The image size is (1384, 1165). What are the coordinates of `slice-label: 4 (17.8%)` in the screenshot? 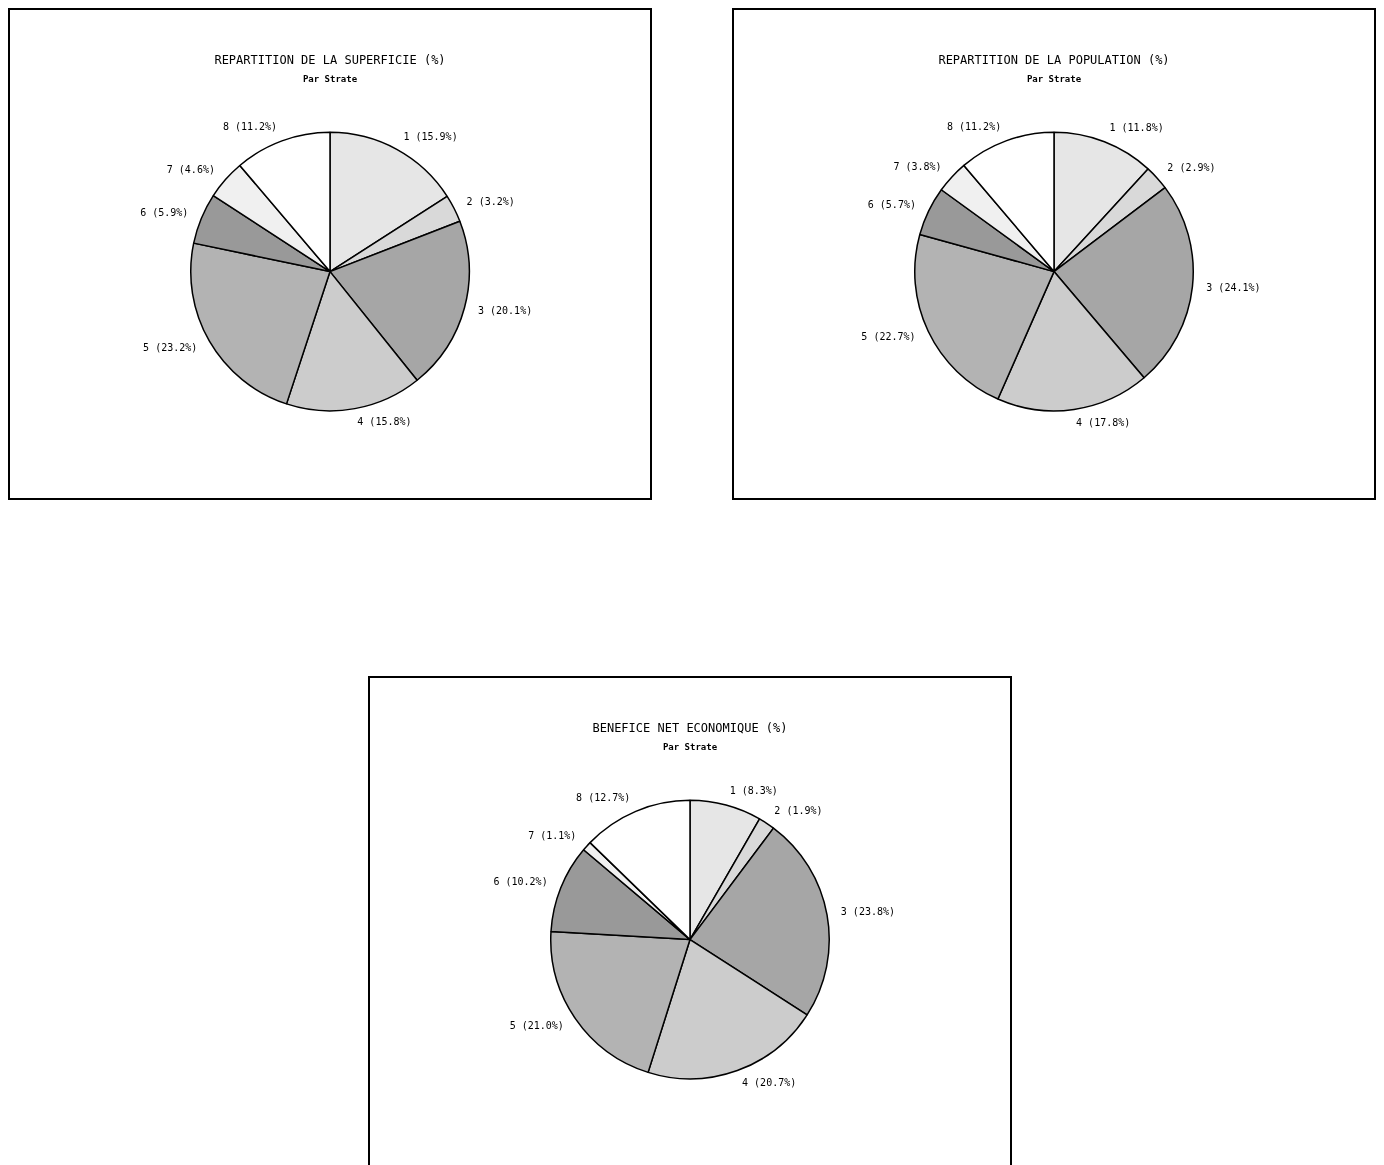 It's located at (1103, 422).